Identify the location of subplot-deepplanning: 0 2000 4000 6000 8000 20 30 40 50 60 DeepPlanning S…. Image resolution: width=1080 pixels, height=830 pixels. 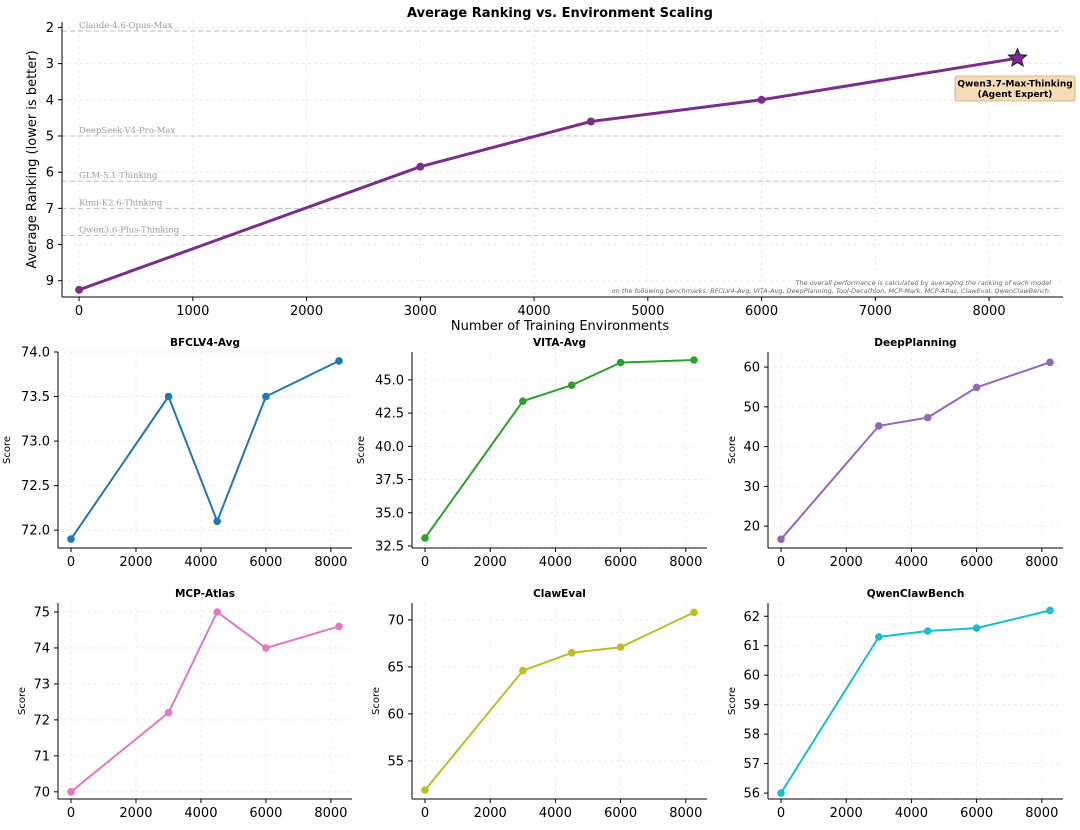
(895, 453).